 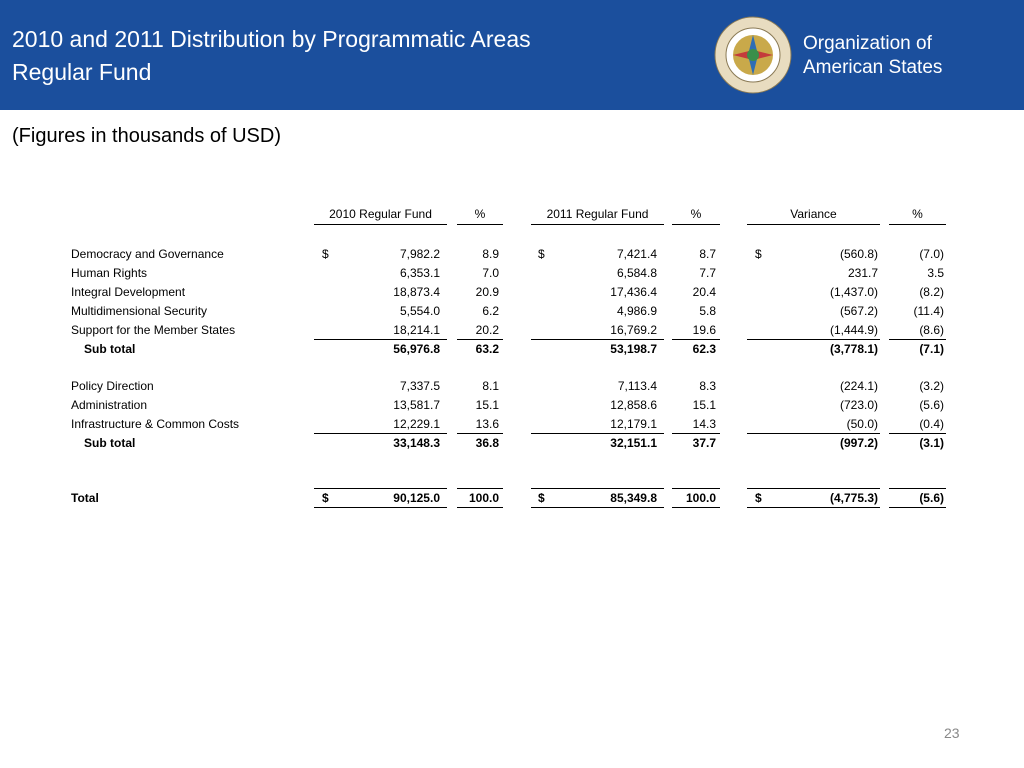 I want to click on value-cell: 17,436.4, so click(x=633, y=292).